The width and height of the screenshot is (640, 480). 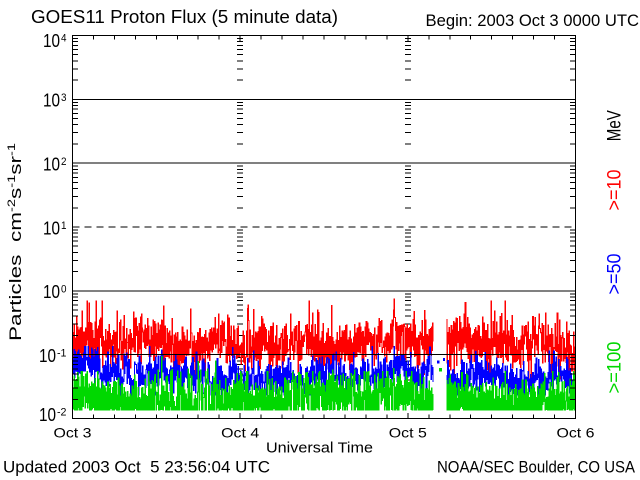 I want to click on svg-text: >=10, so click(x=615, y=190).